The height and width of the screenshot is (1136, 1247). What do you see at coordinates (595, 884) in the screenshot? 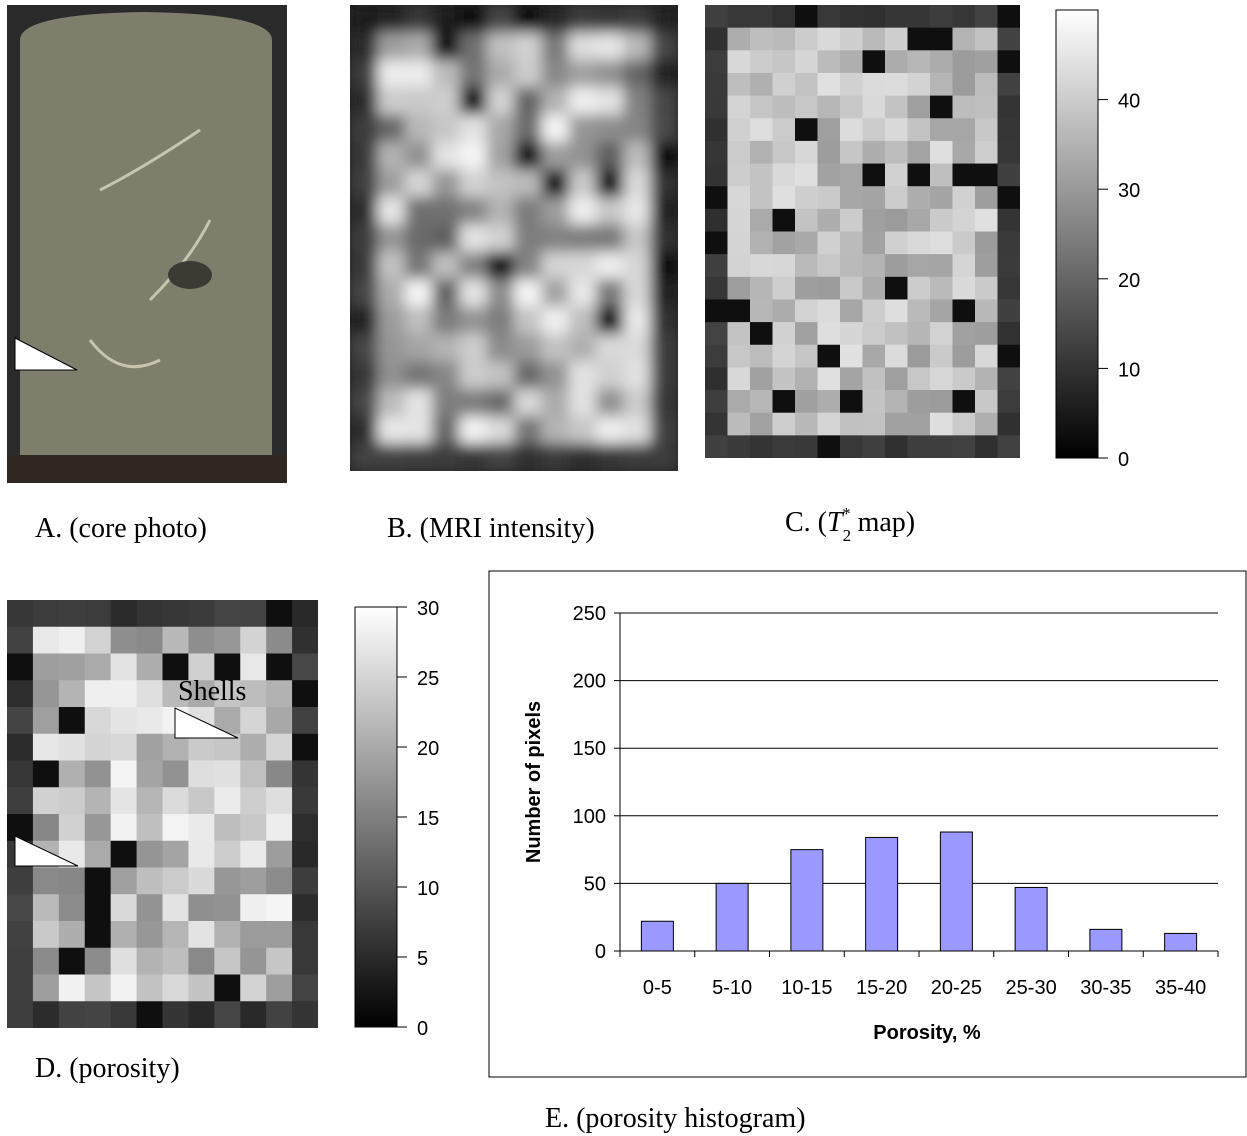
I see `y-tick-label: 50` at bounding box center [595, 884].